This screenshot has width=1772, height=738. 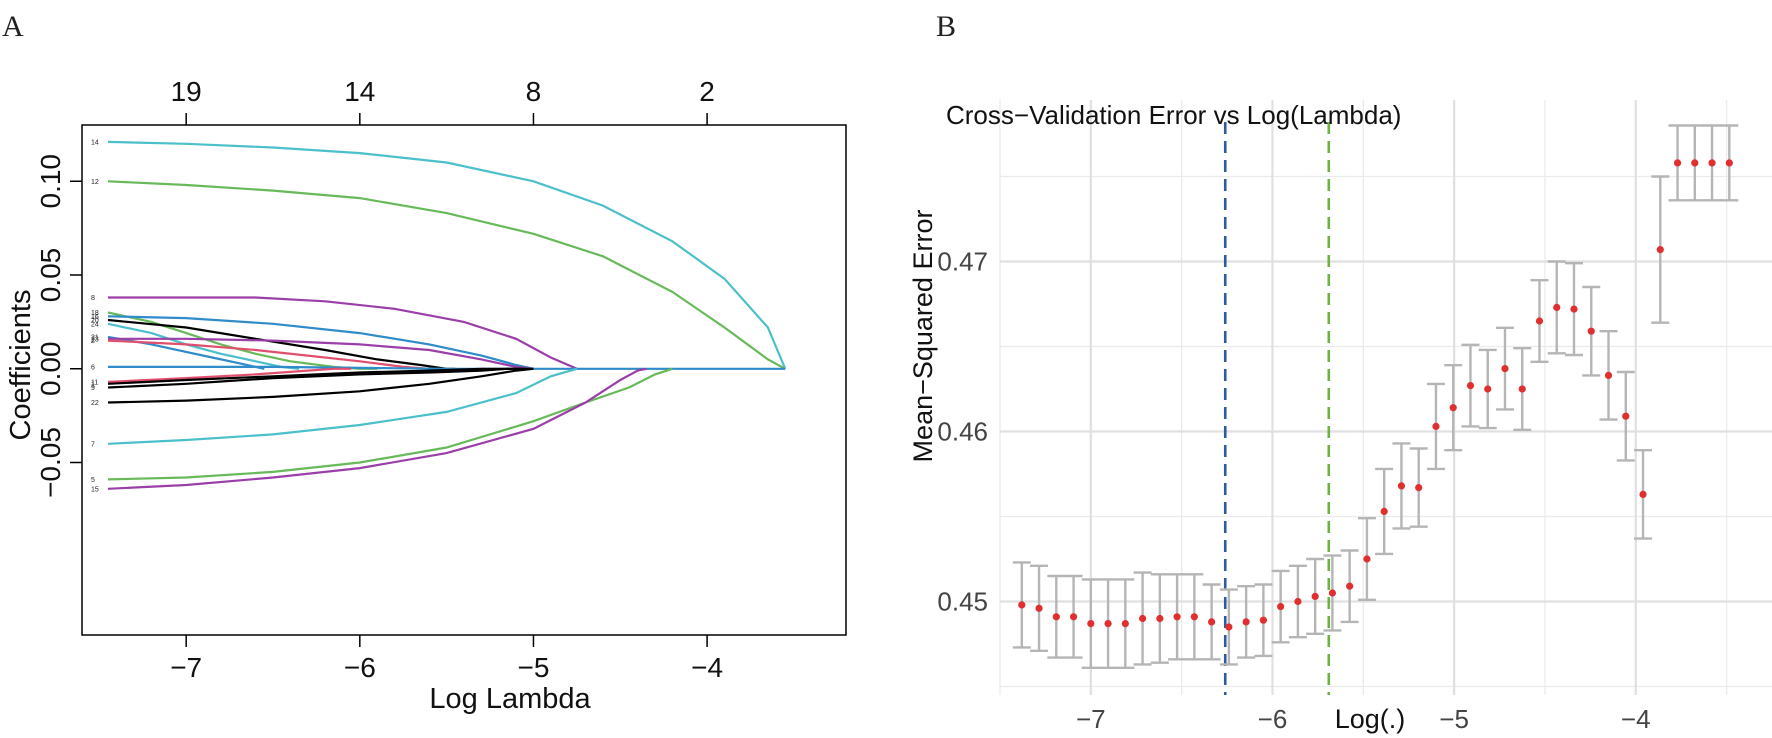 I want to click on y-tick-label: 0.45, so click(x=962, y=602).